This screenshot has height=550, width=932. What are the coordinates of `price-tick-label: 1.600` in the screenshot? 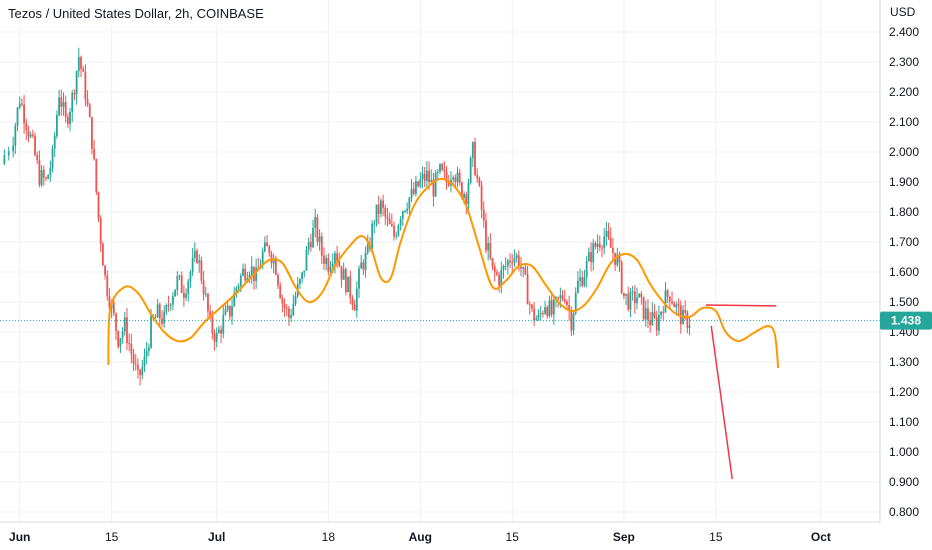 It's located at (904, 272).